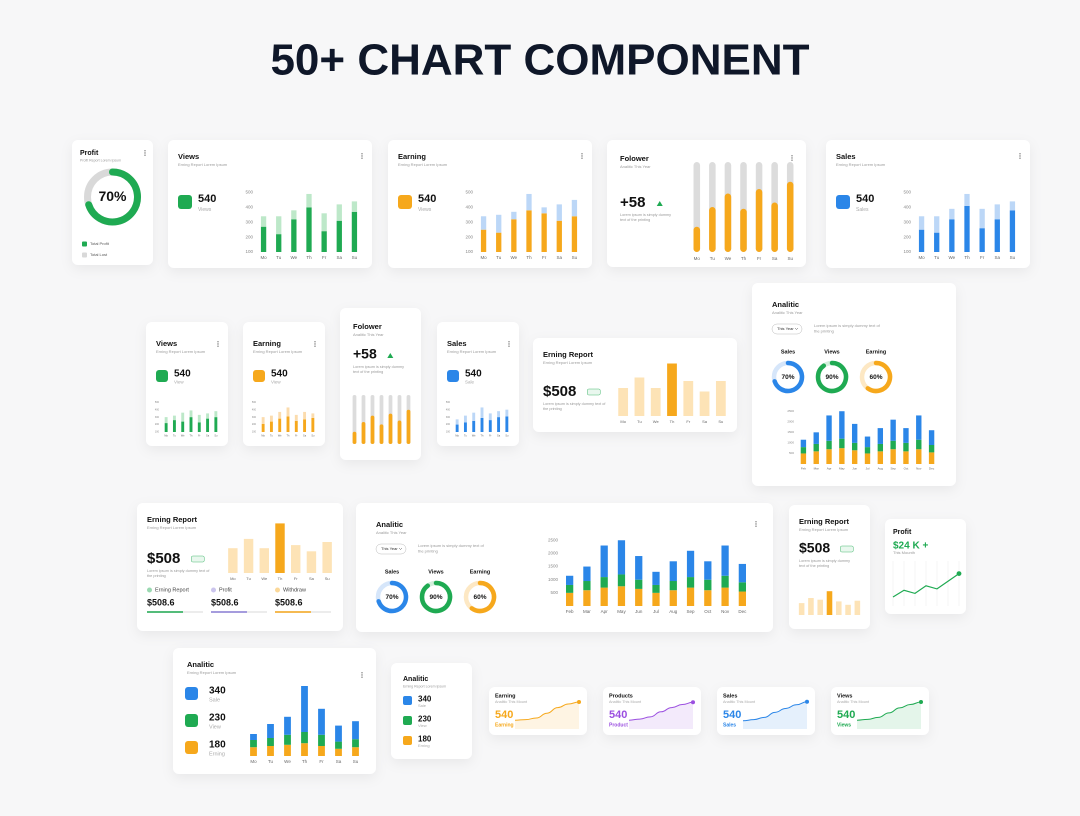 This screenshot has height=816, width=1080. I want to click on card-title: Earning, so click(412, 156).